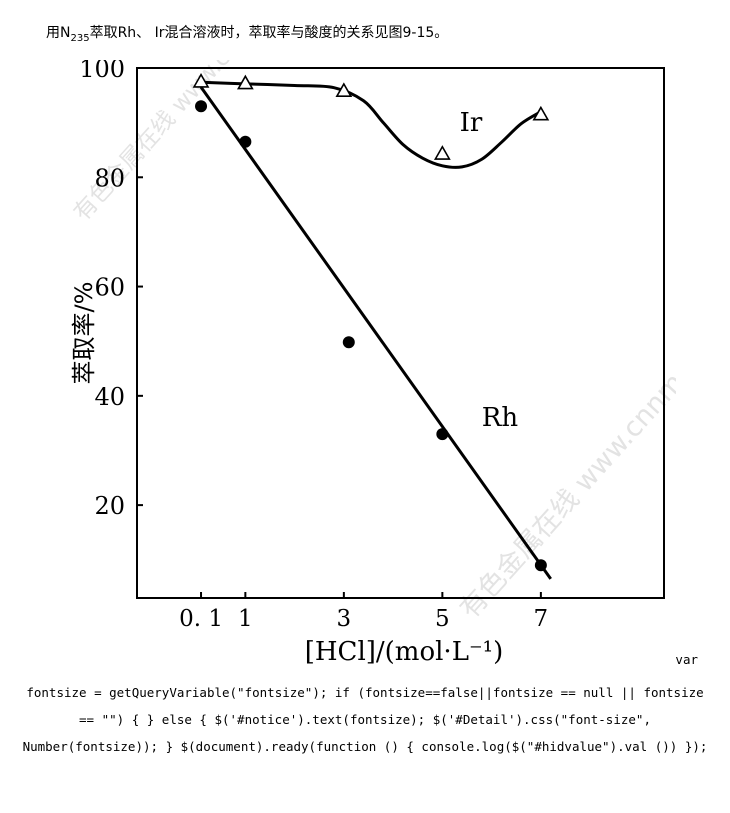 The image size is (730, 813). What do you see at coordinates (84, 333) in the screenshot?
I see `y-axis-label: 萃取率/%` at bounding box center [84, 333].